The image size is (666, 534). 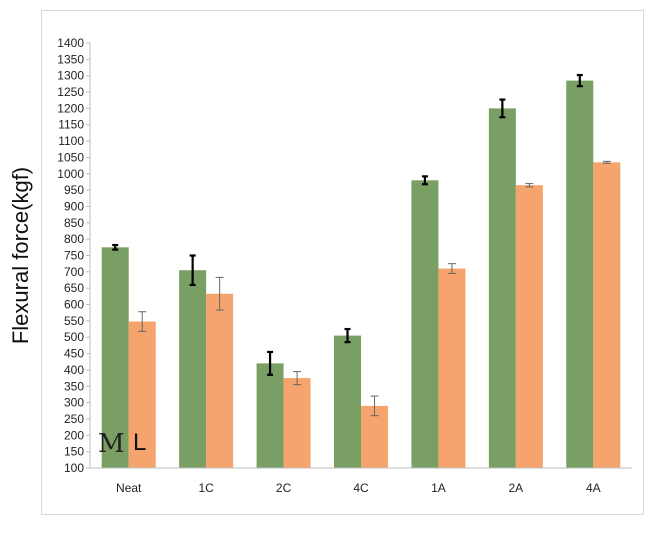 I want to click on y-tick-label: 1150, so click(x=71, y=125).